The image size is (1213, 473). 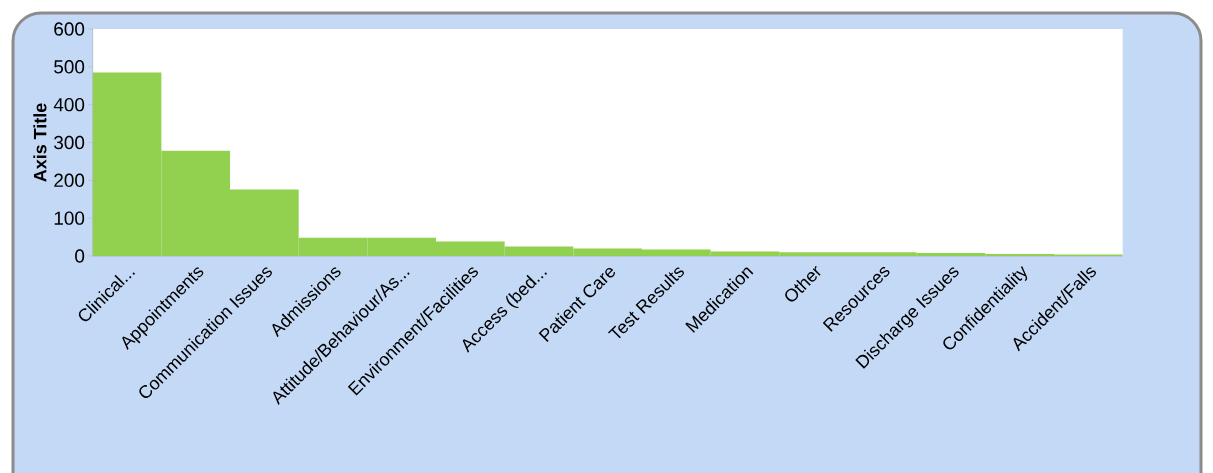 I want to click on y-tick-label: 400, so click(x=69, y=104).